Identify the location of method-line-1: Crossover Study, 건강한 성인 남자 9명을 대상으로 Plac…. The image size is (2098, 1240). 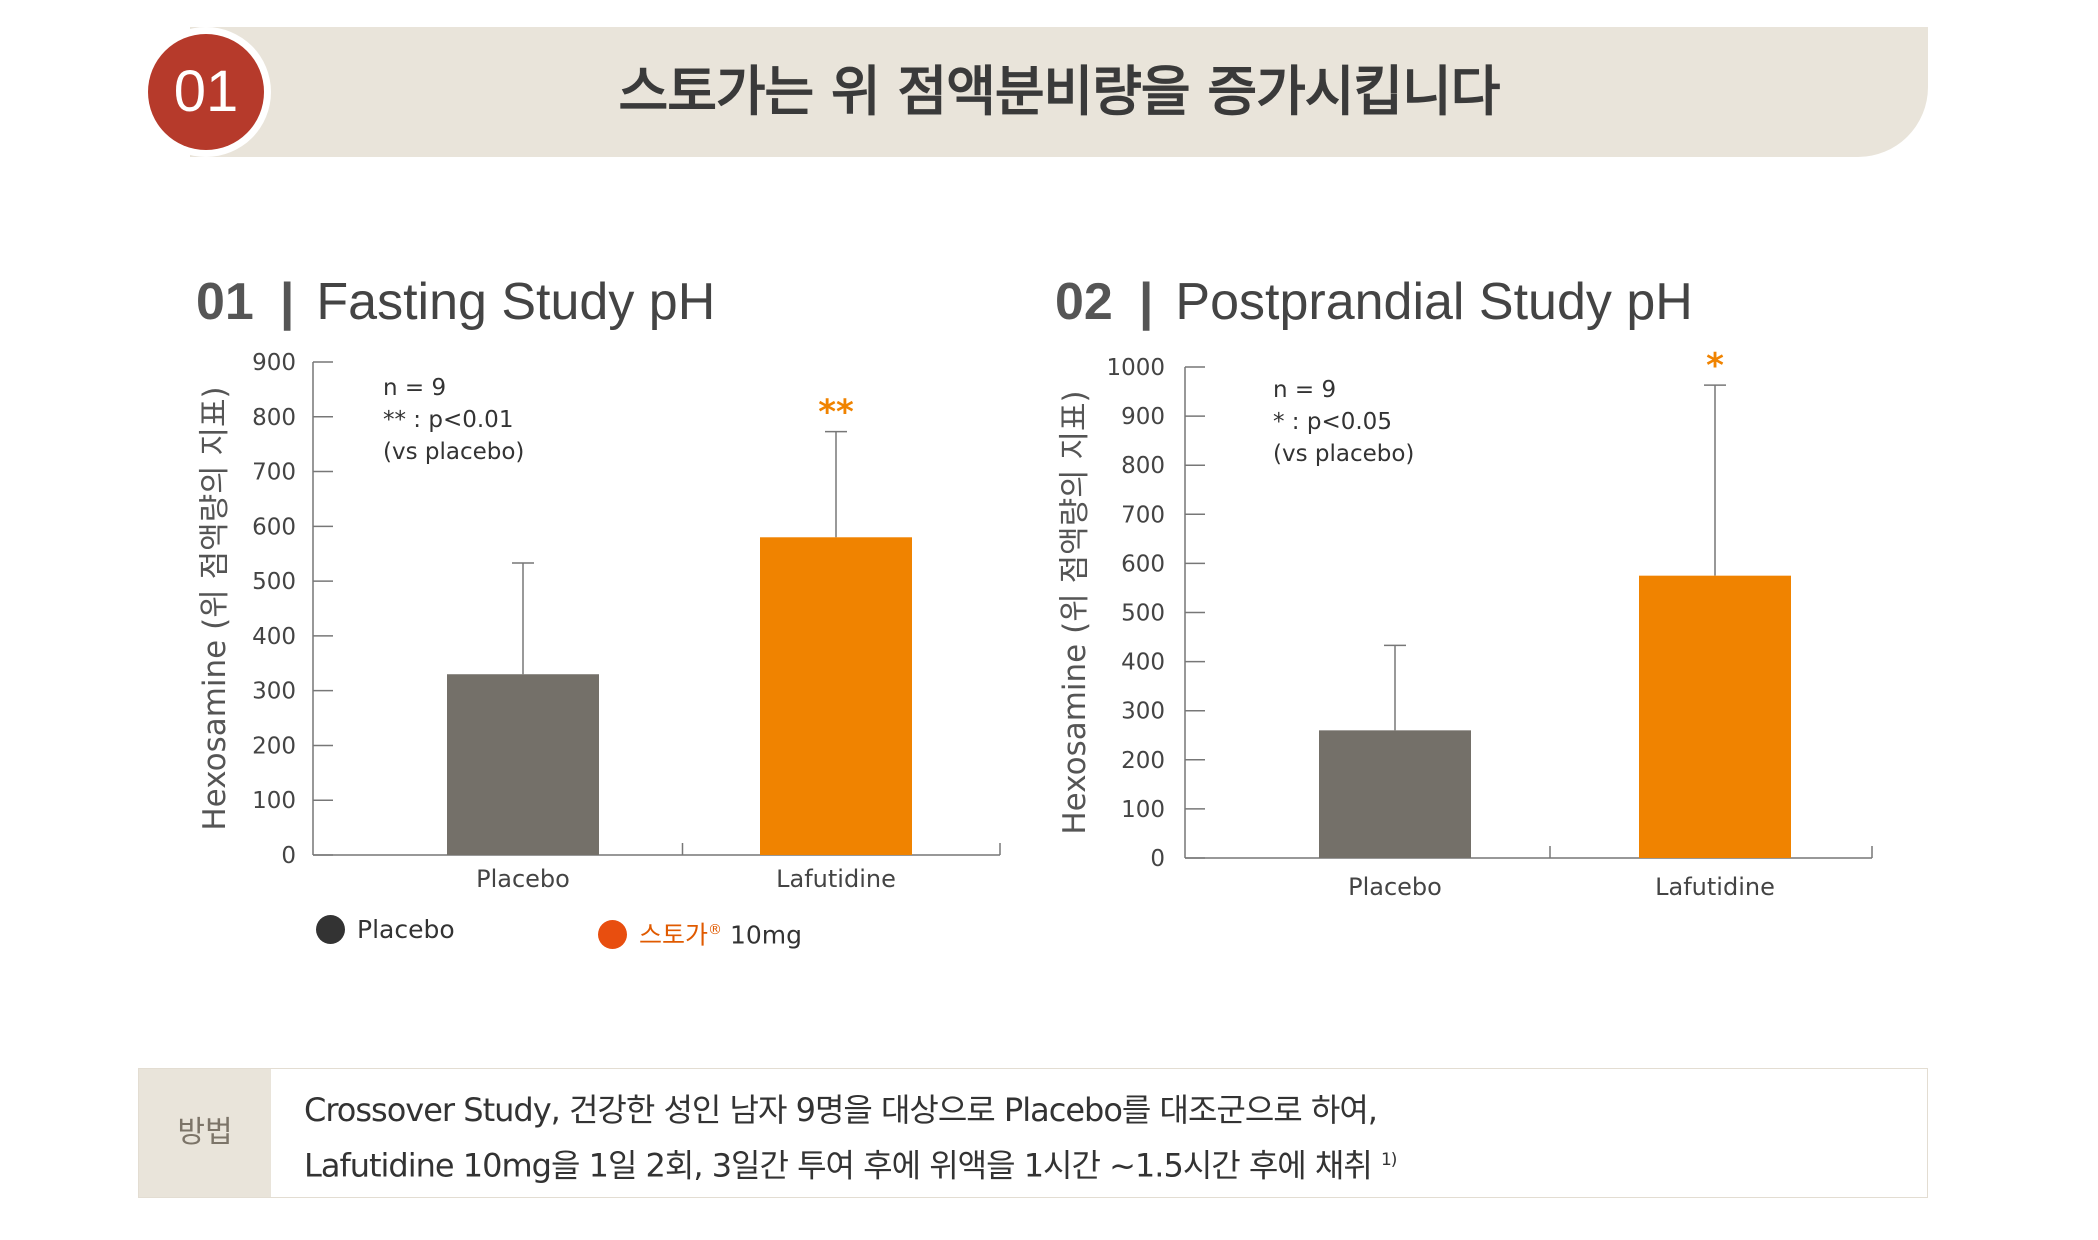
(841, 1110).